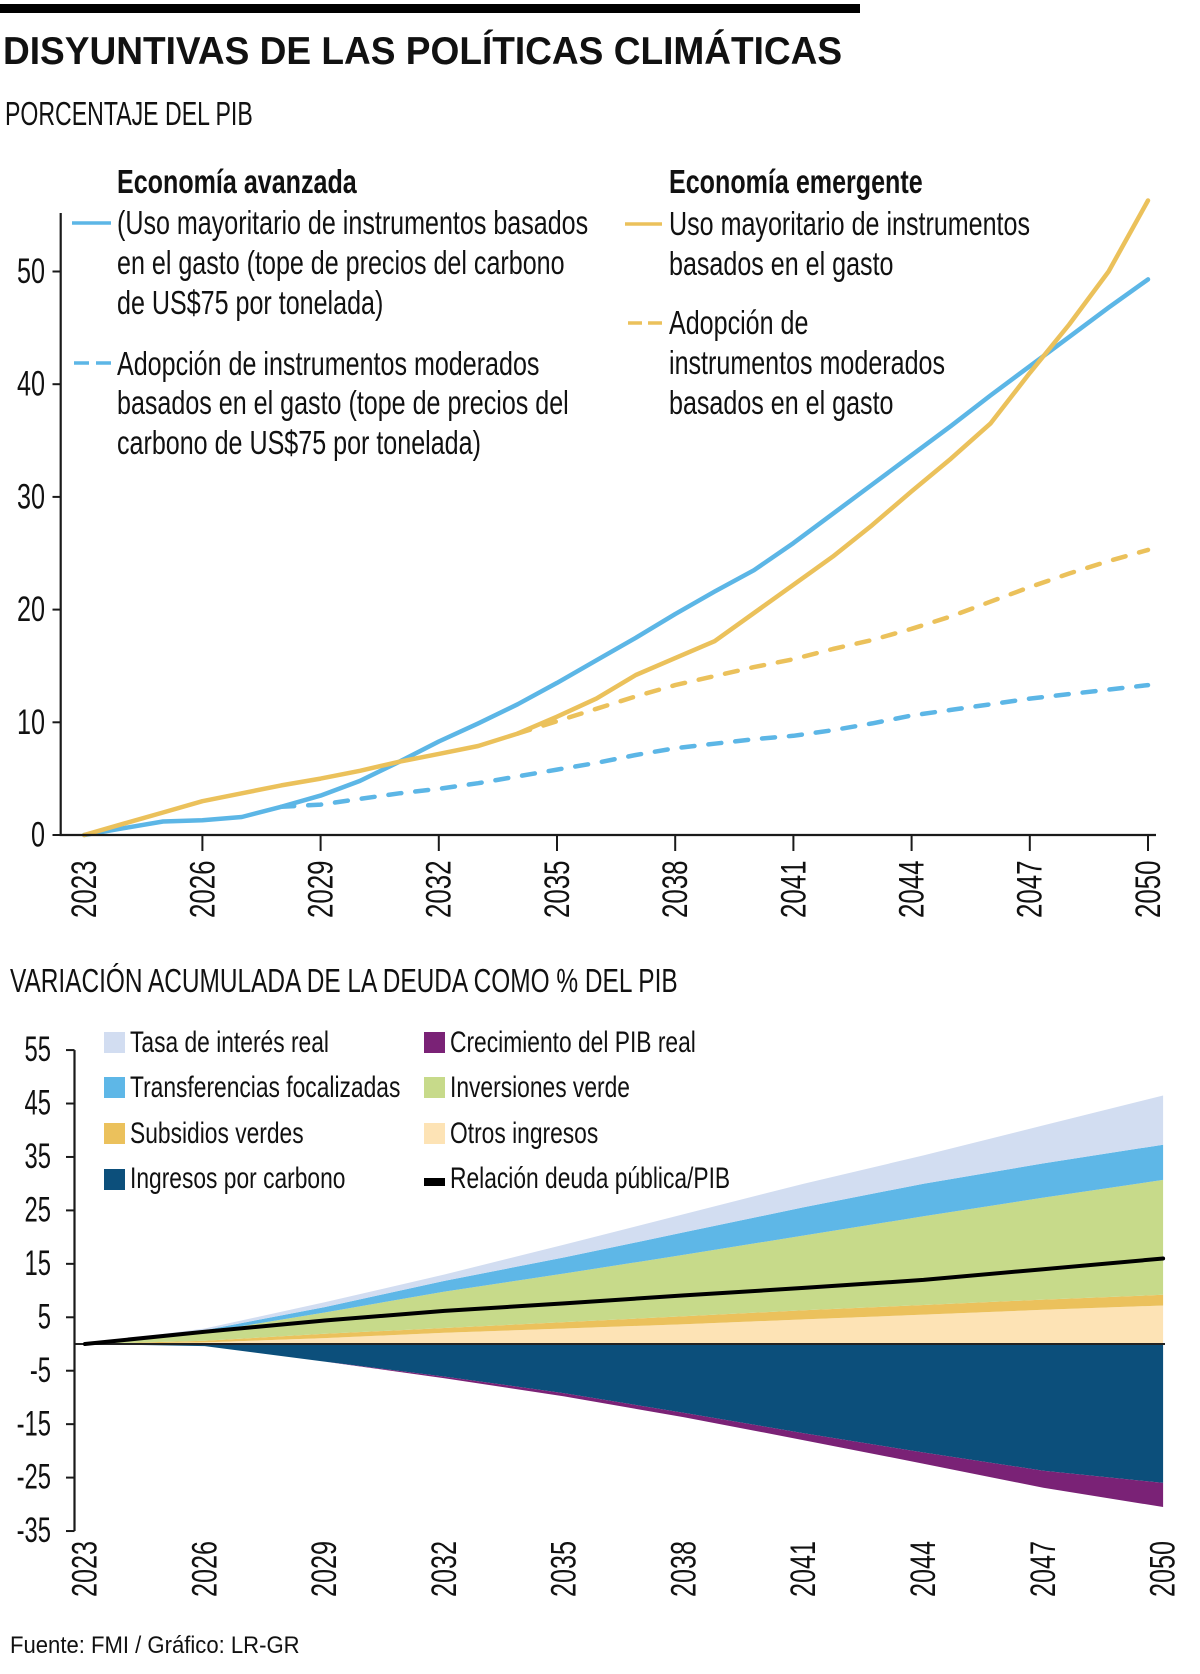  I want to click on chart2-y-tick-label: 45, so click(38, 1103).